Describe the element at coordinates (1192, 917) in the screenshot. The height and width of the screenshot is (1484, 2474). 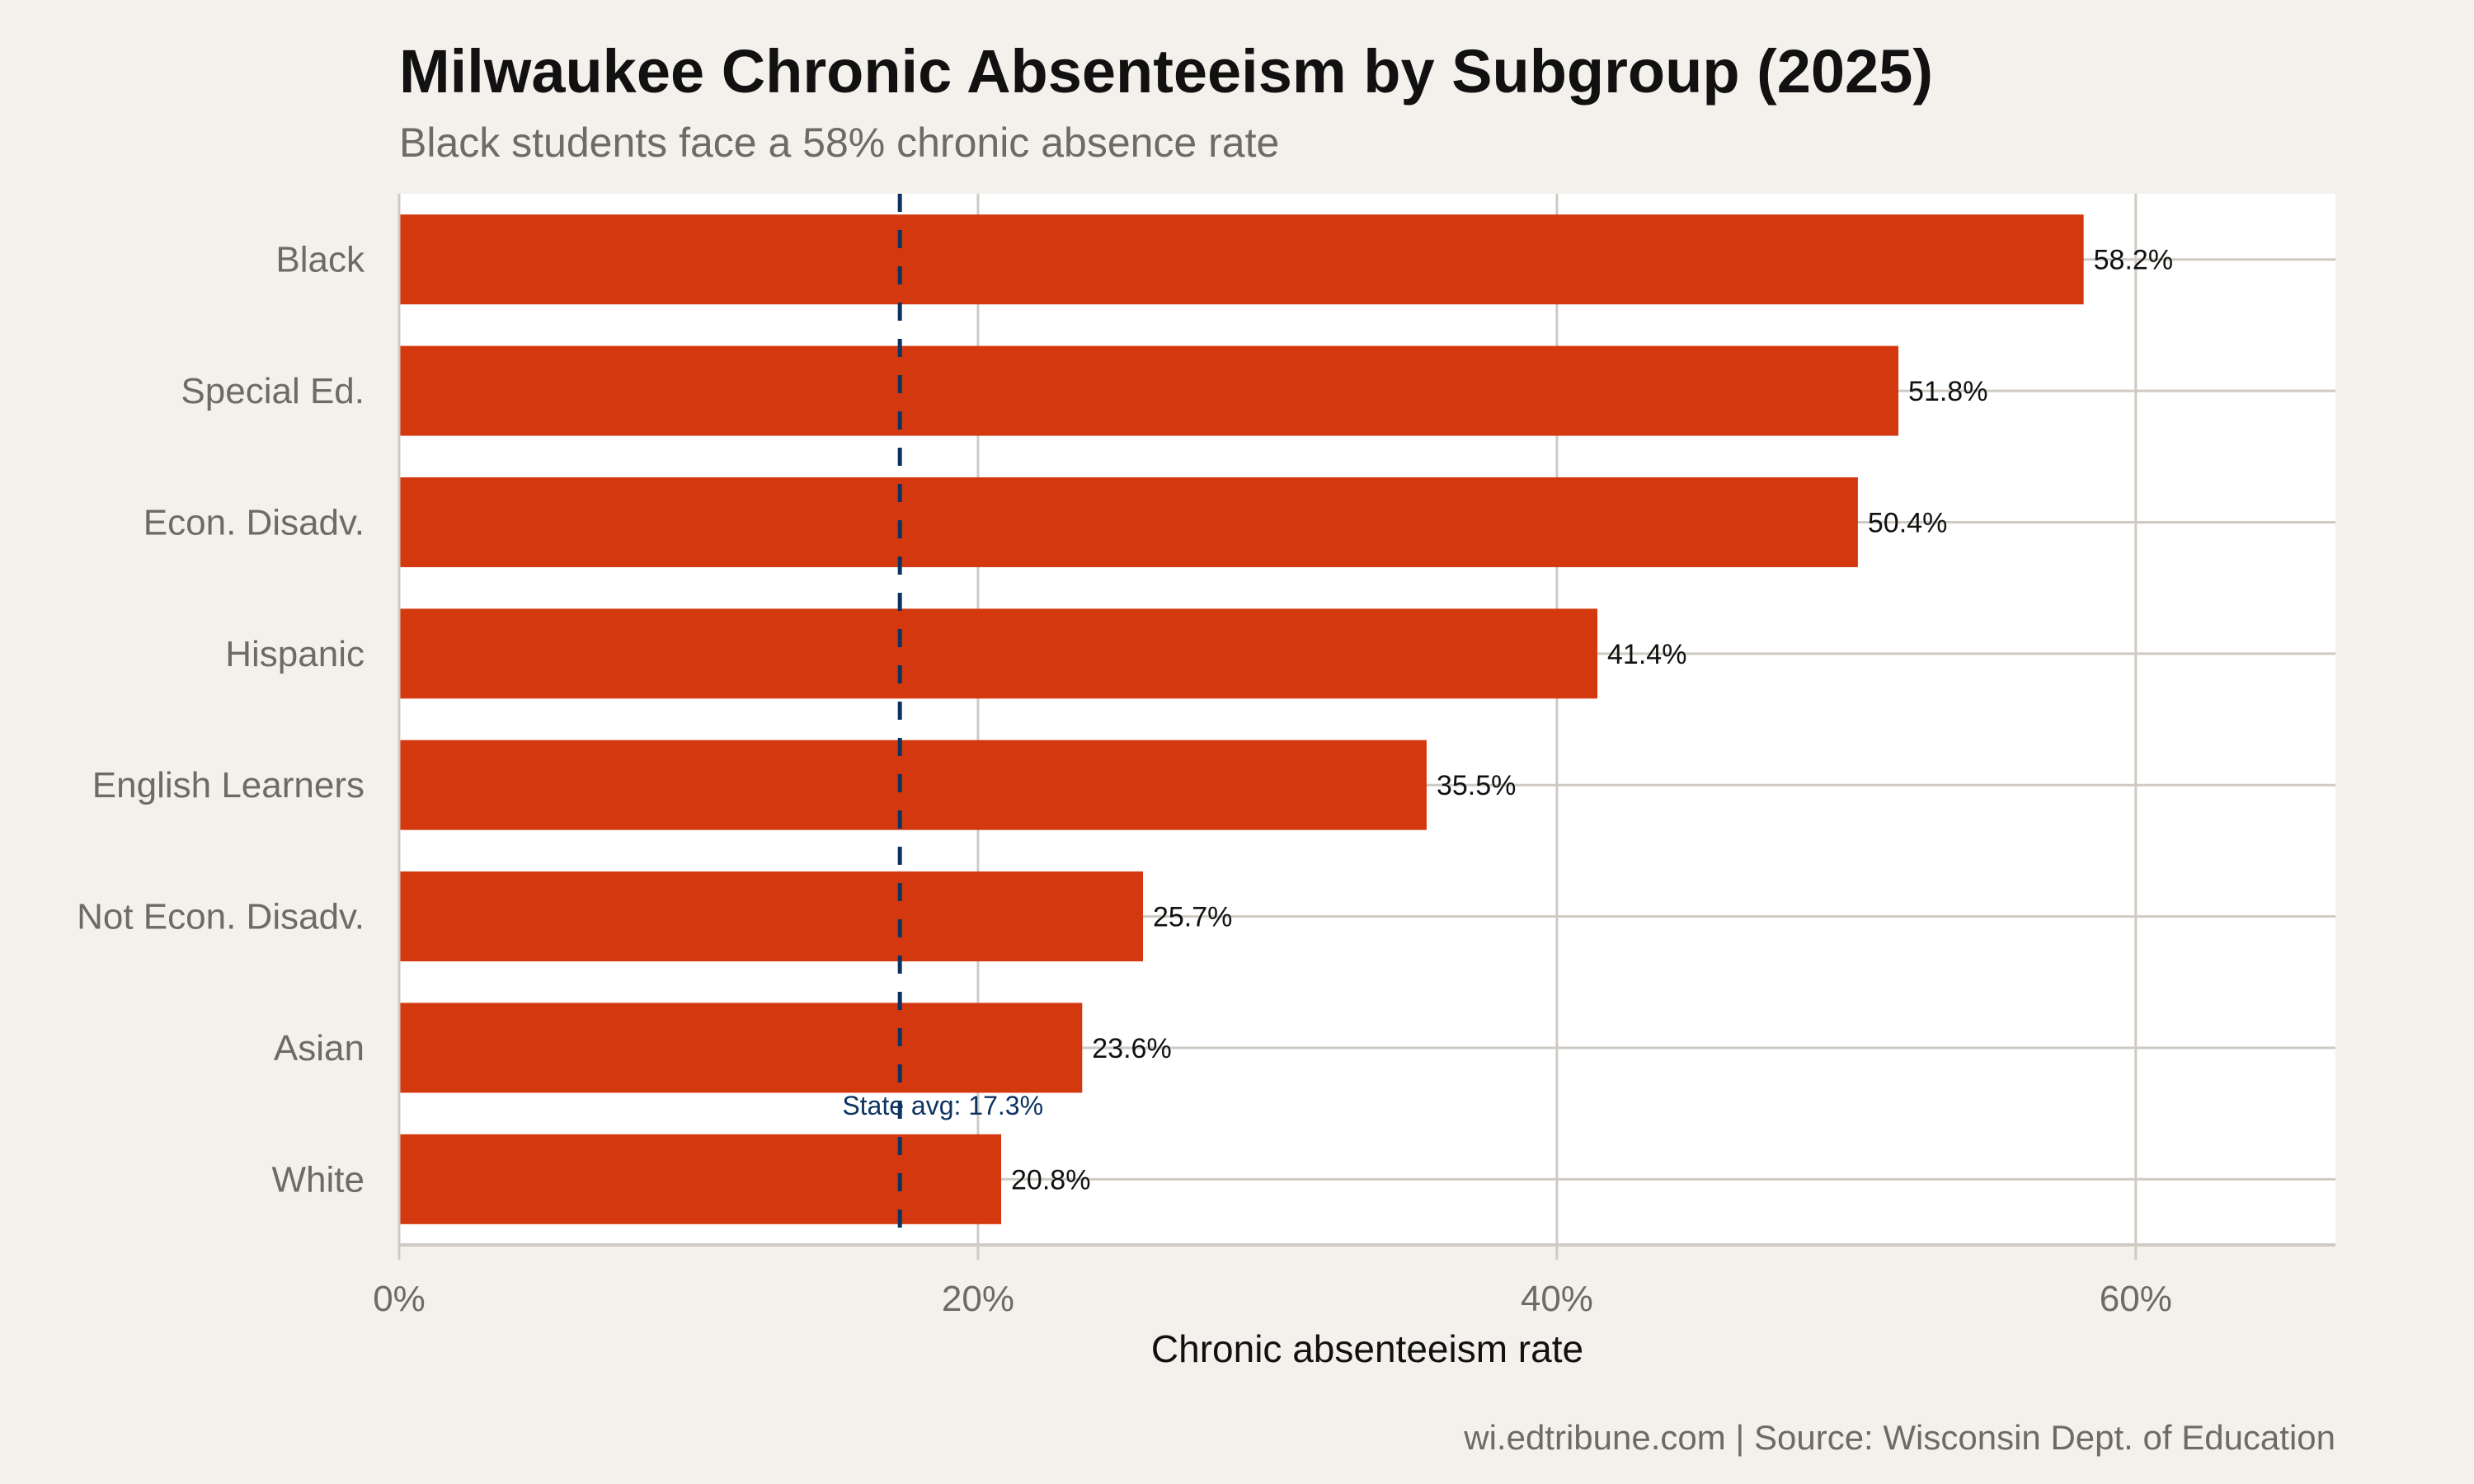
I see `data-label: 25.7%` at that location.